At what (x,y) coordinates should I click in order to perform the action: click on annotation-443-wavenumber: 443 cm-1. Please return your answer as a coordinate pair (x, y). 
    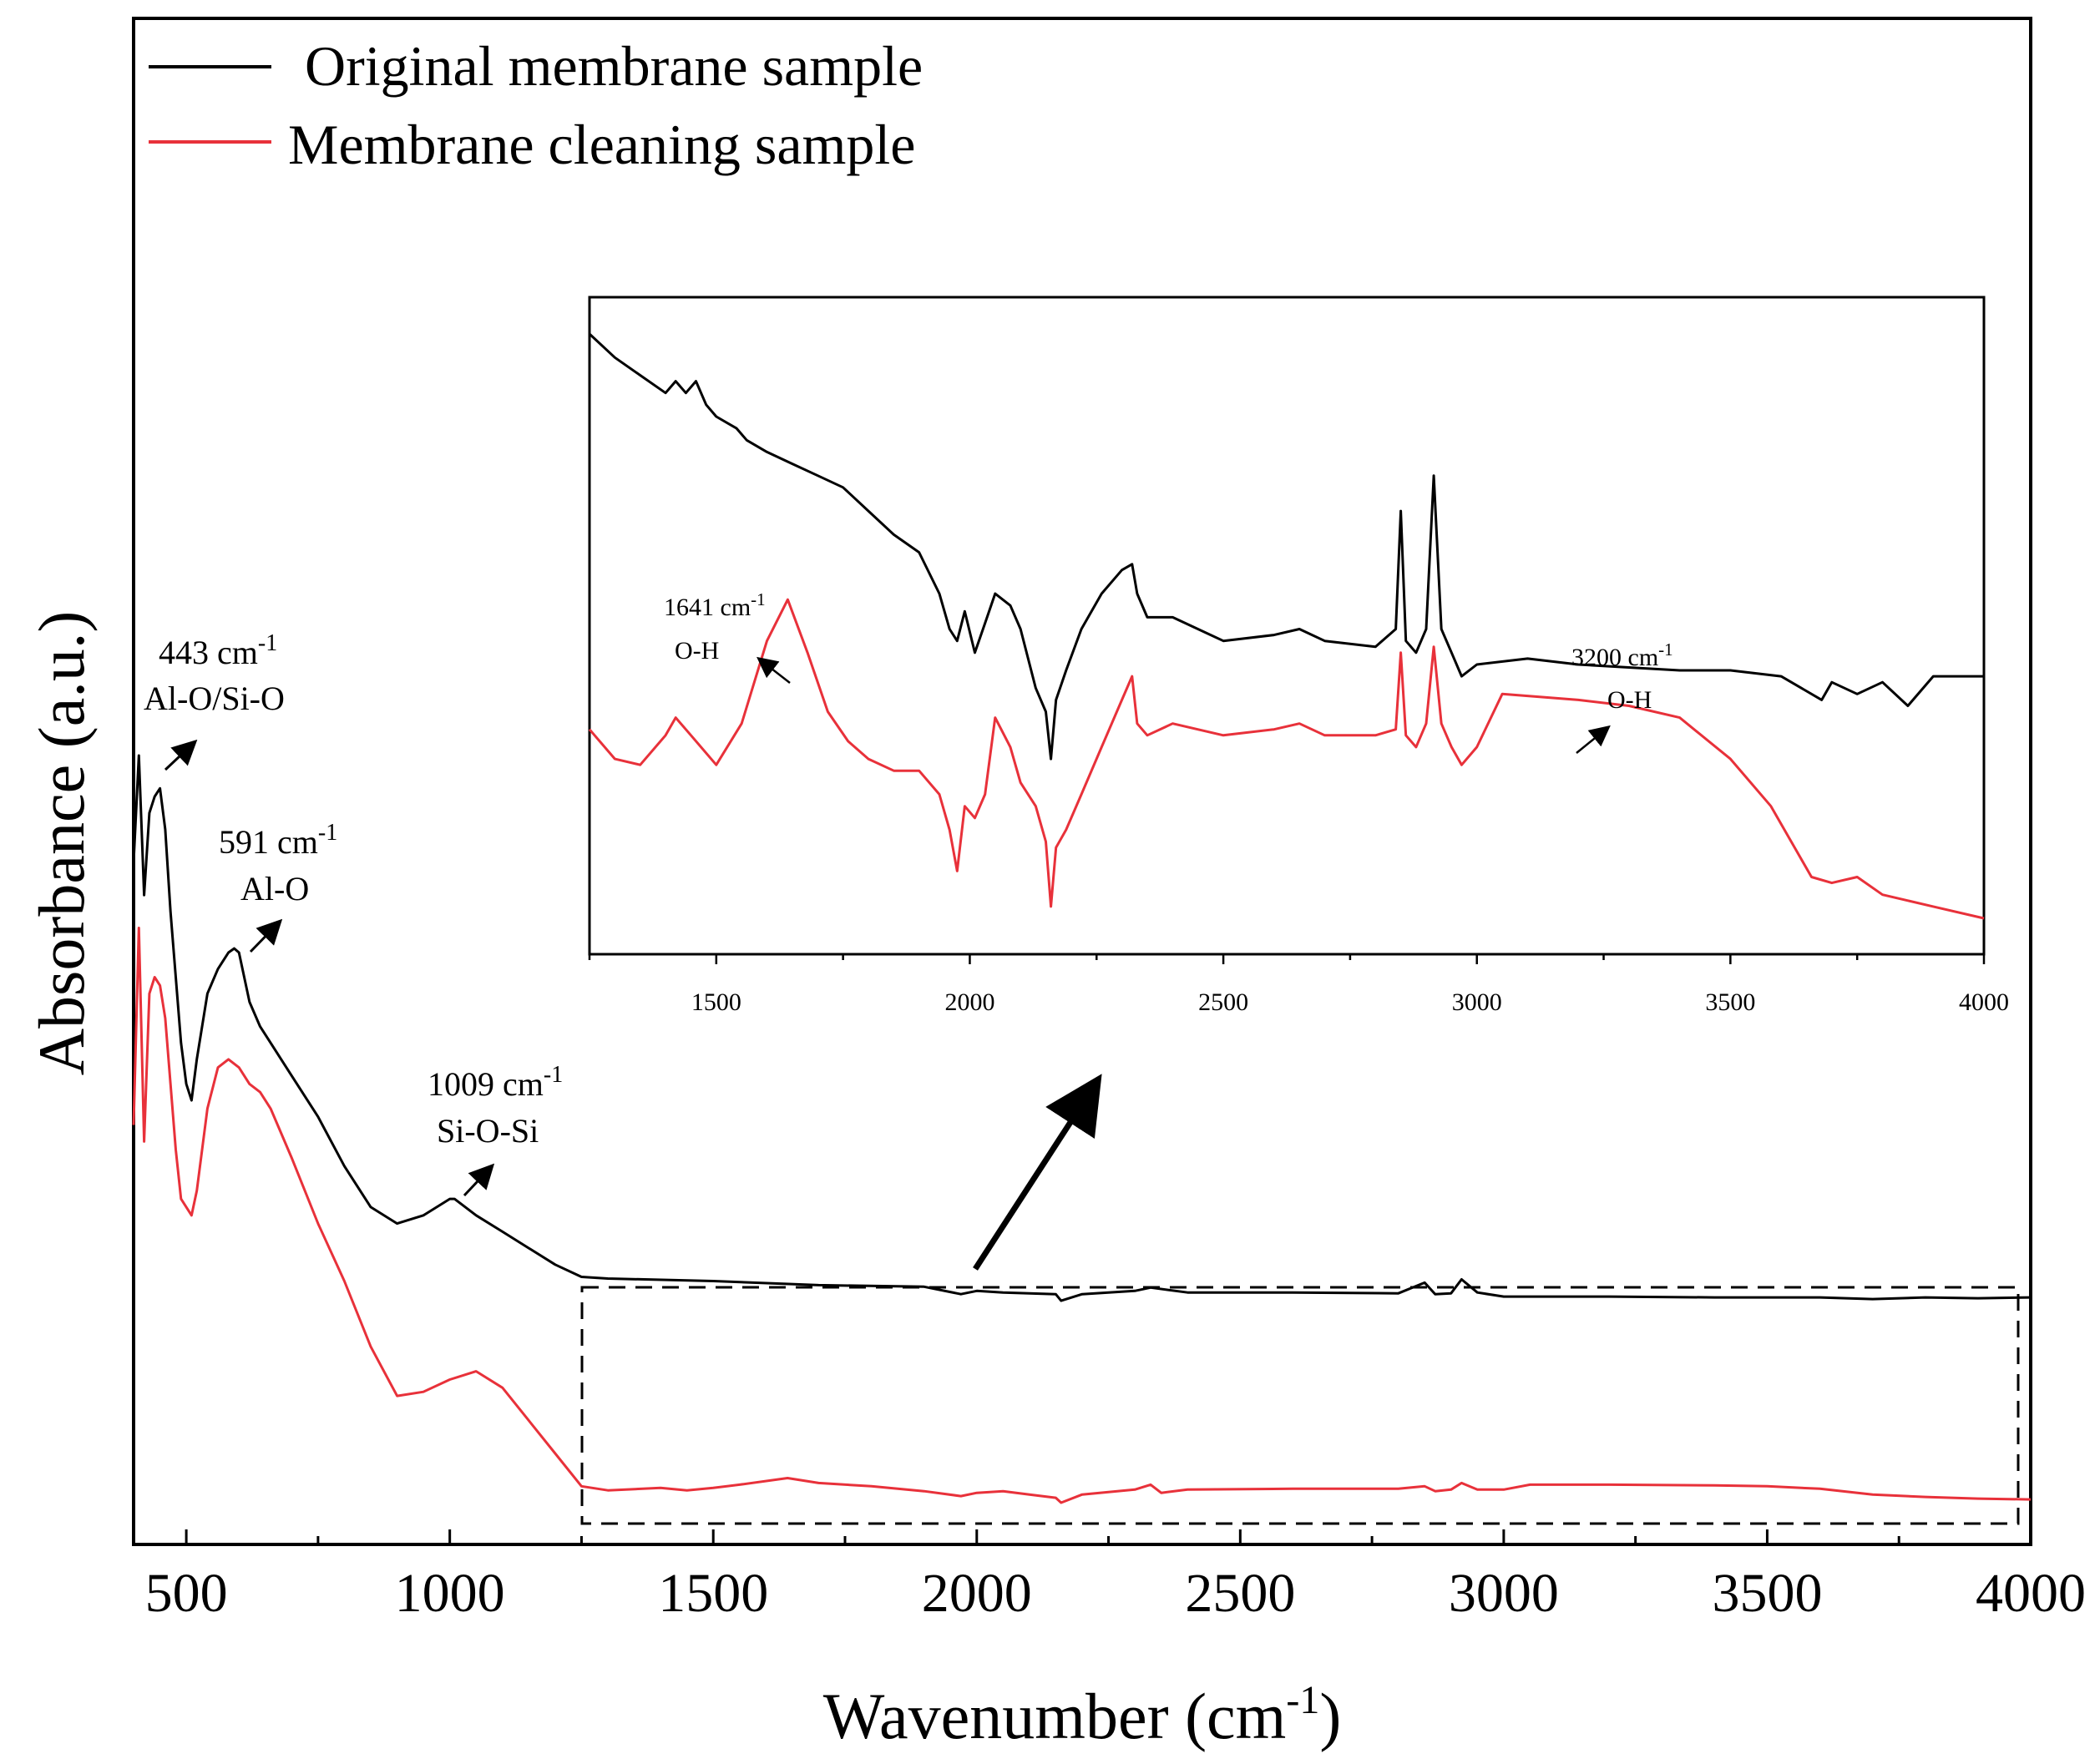
    Looking at the image, I should click on (218, 650).